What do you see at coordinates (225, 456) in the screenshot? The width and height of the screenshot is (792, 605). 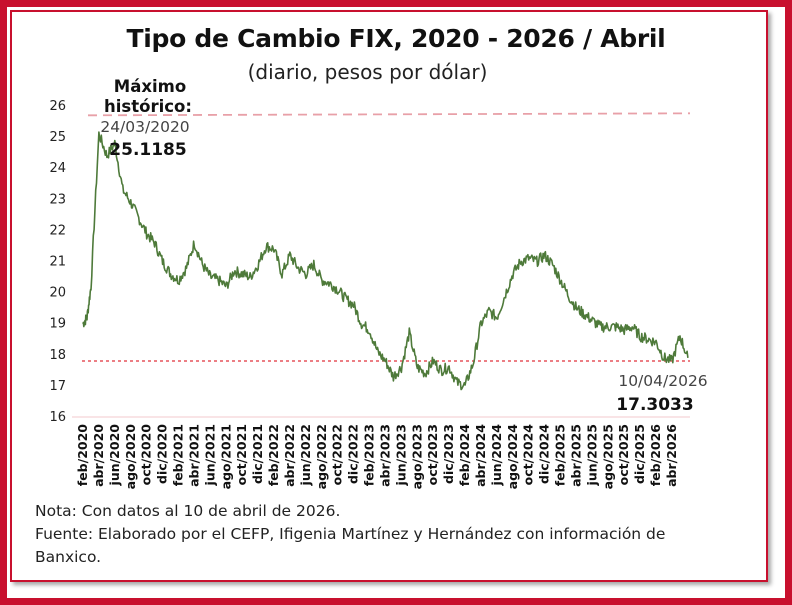 I see `x-tick-label: ago/2021` at bounding box center [225, 456].